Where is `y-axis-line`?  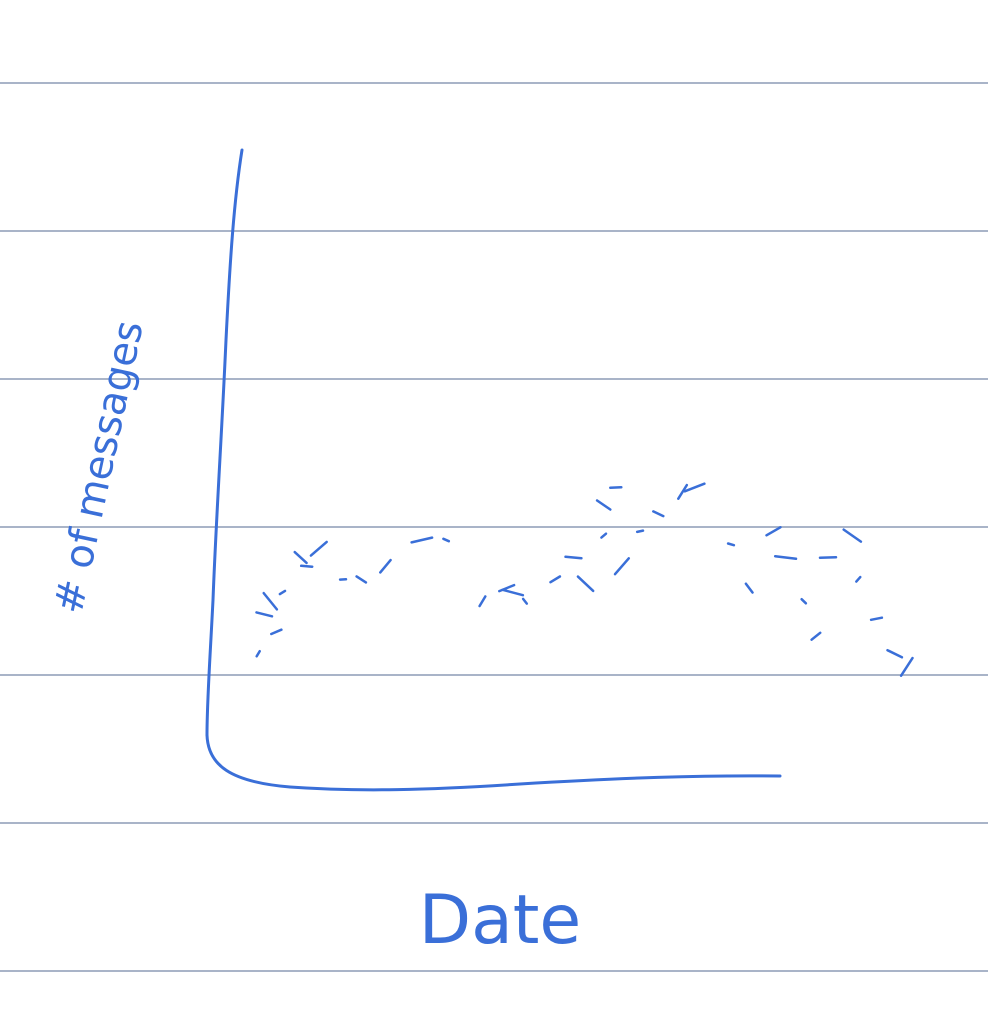 y-axis-line is located at coordinates (224, 442).